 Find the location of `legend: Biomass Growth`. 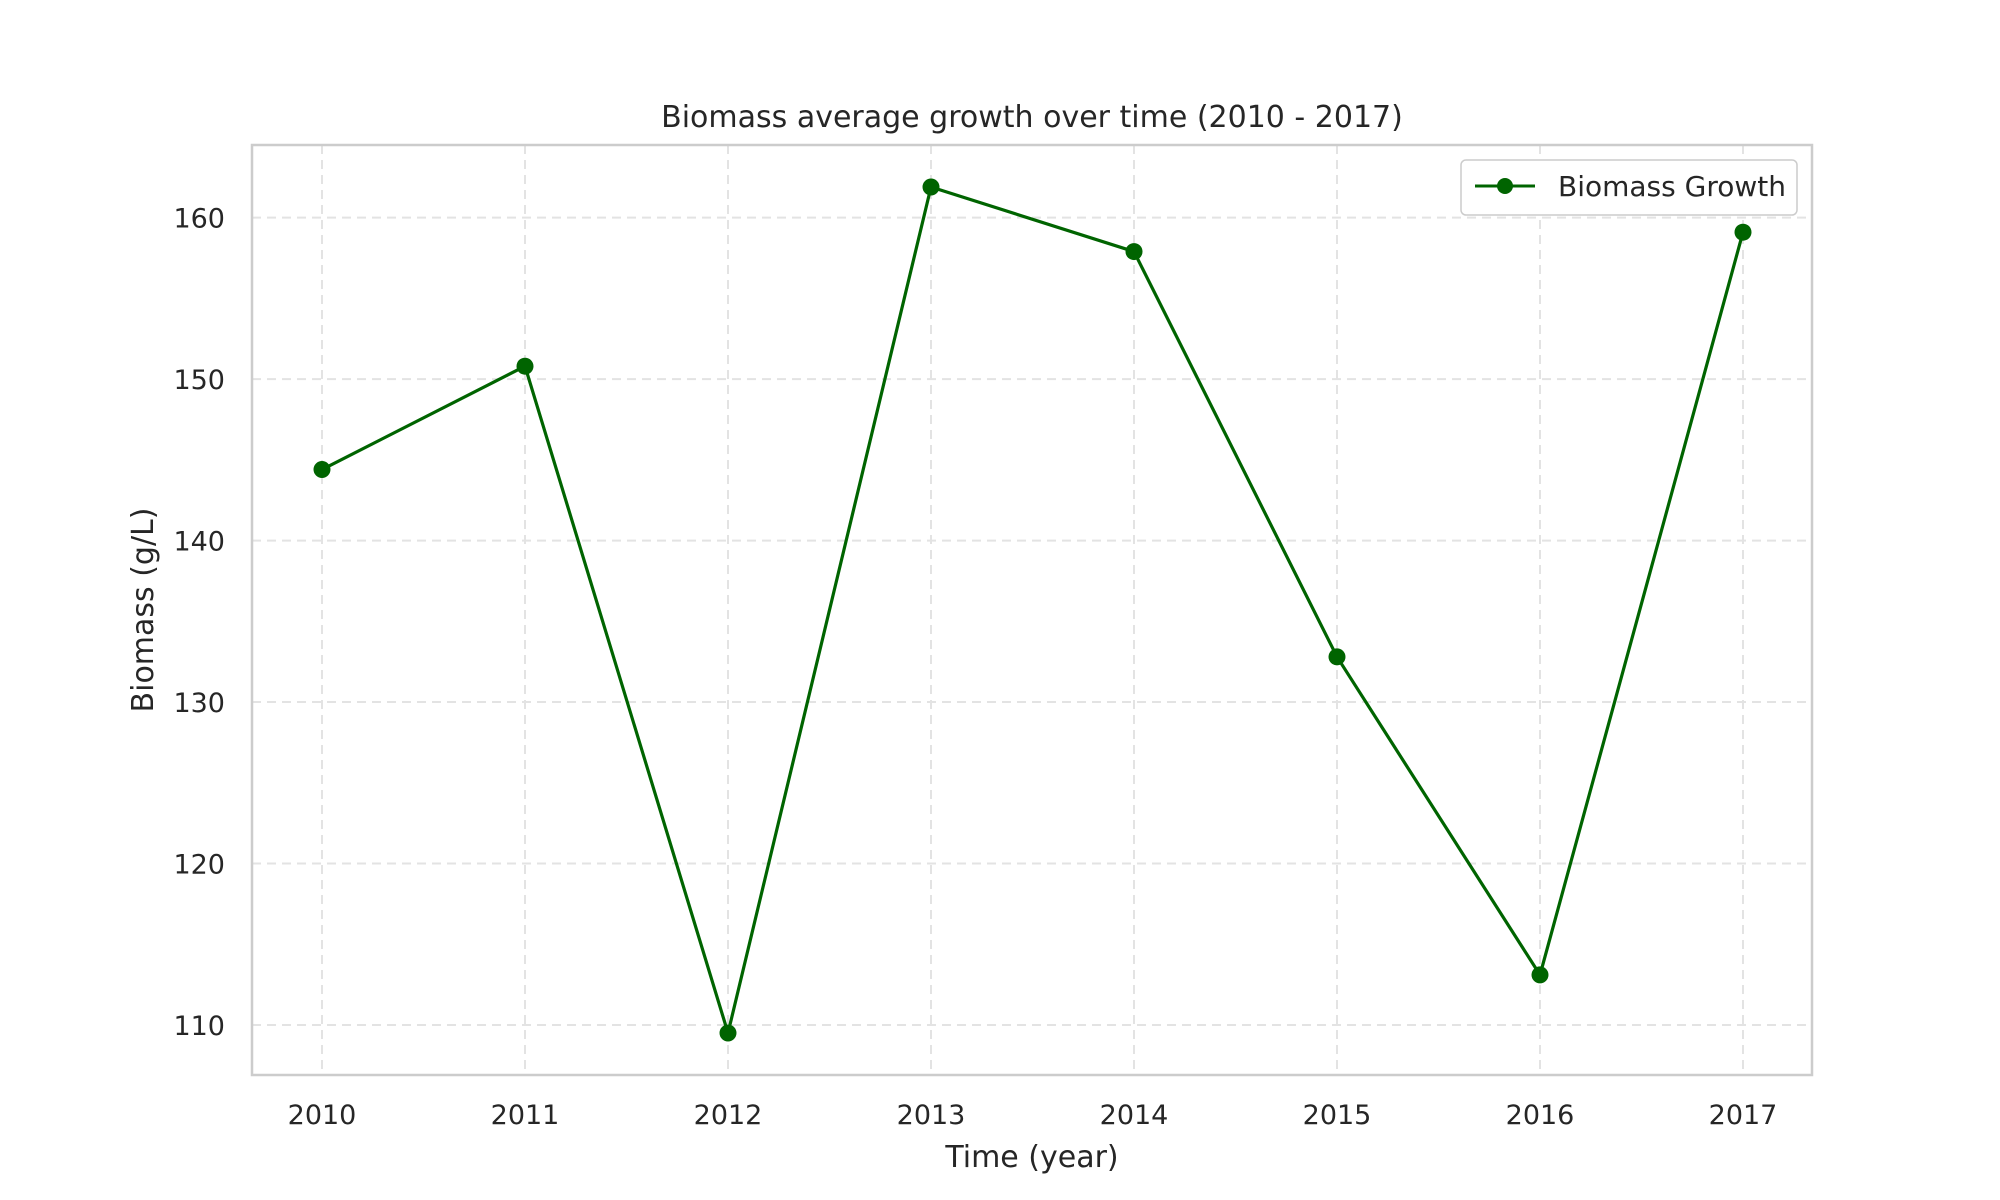

legend: Biomass Growth is located at coordinates (1629, 187).